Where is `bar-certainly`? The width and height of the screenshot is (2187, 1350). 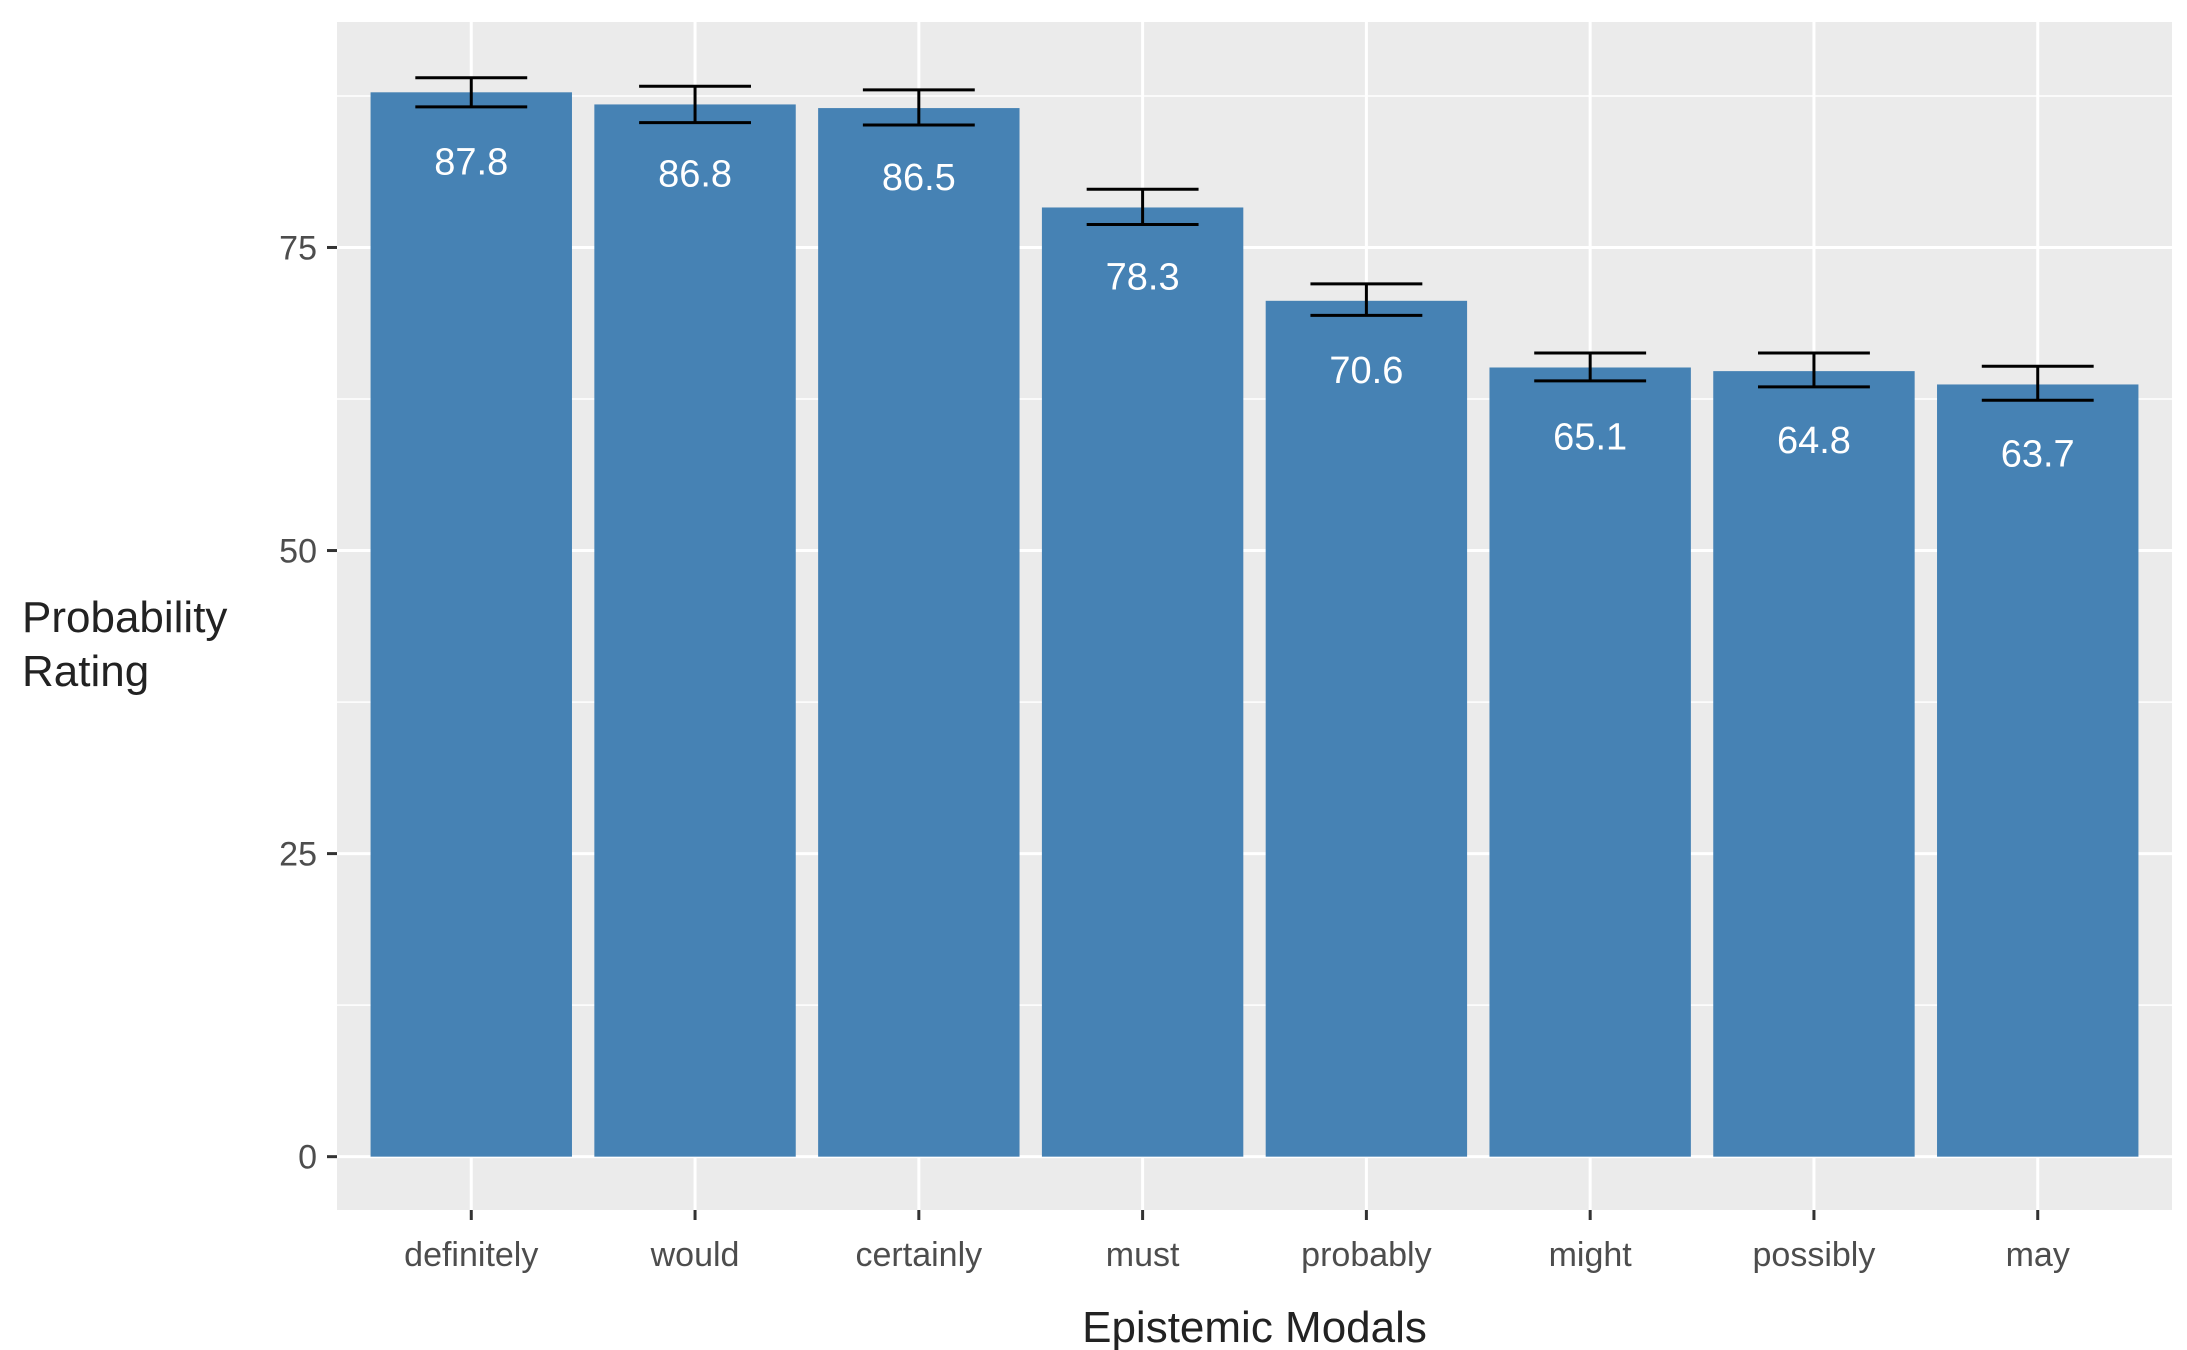 bar-certainly is located at coordinates (919, 632).